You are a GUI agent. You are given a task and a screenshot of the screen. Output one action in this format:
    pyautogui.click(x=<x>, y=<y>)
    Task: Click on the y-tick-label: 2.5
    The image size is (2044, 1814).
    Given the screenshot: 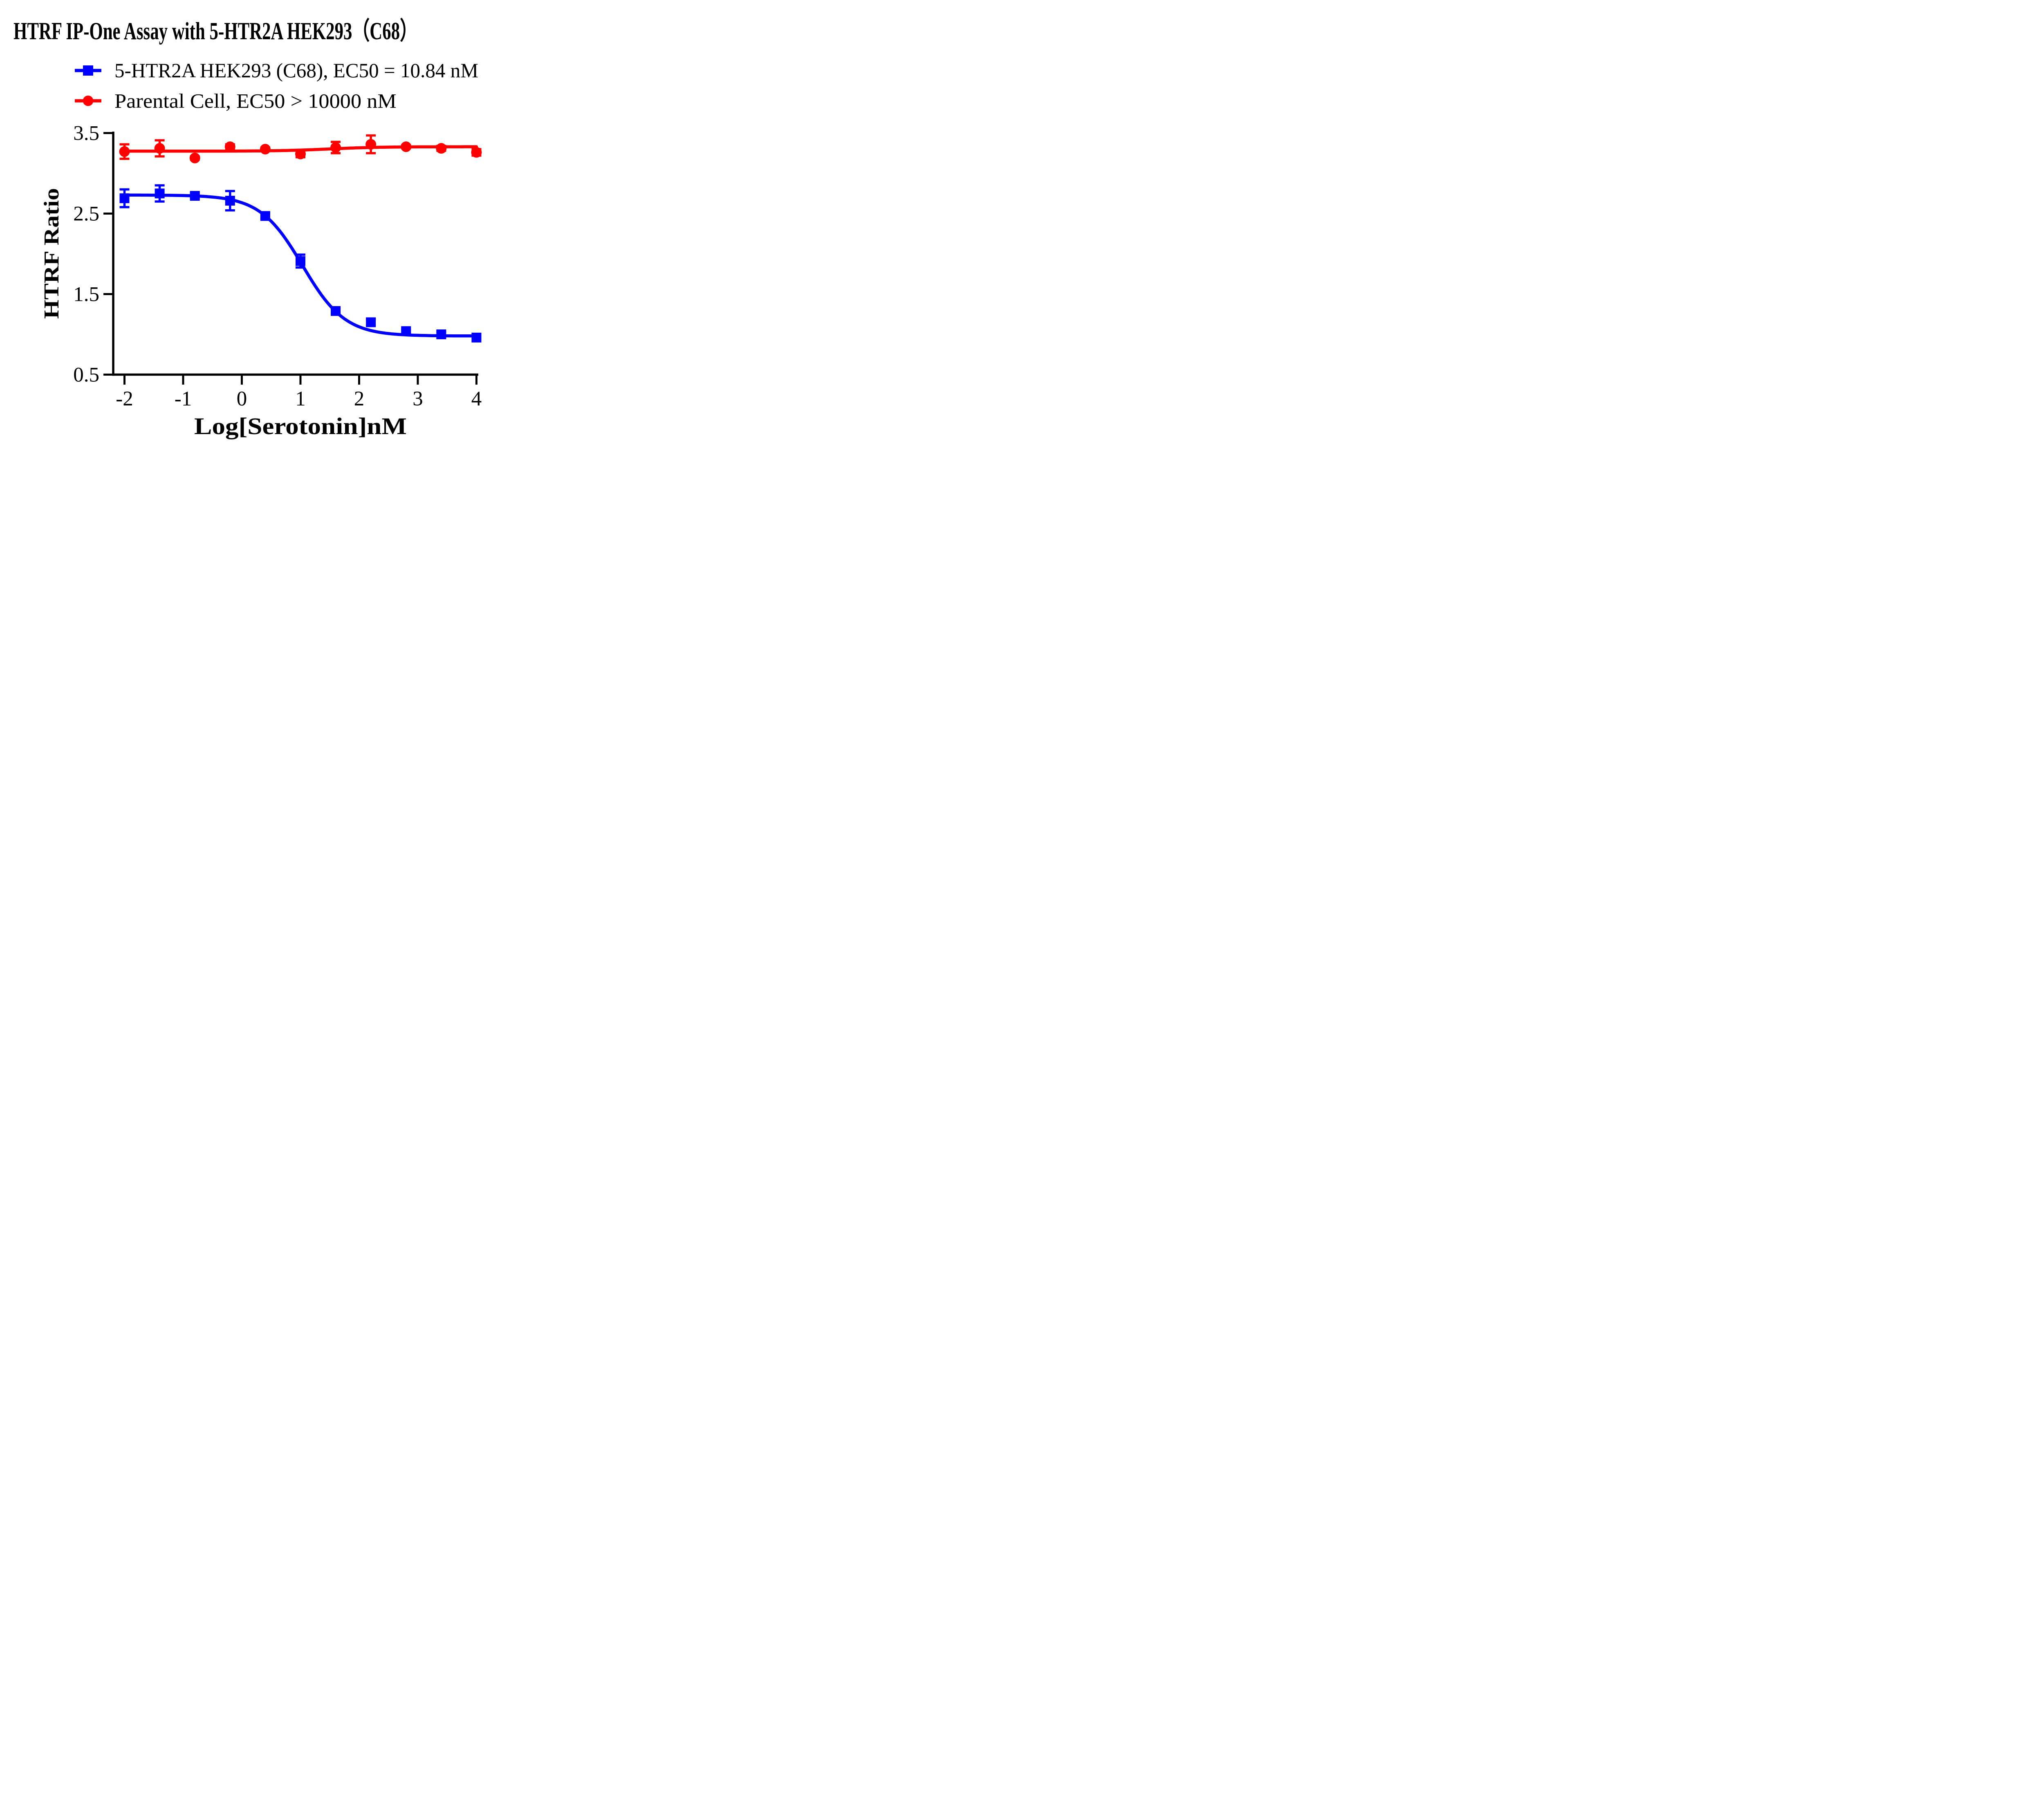 What is the action you would take?
    pyautogui.click(x=86, y=214)
    